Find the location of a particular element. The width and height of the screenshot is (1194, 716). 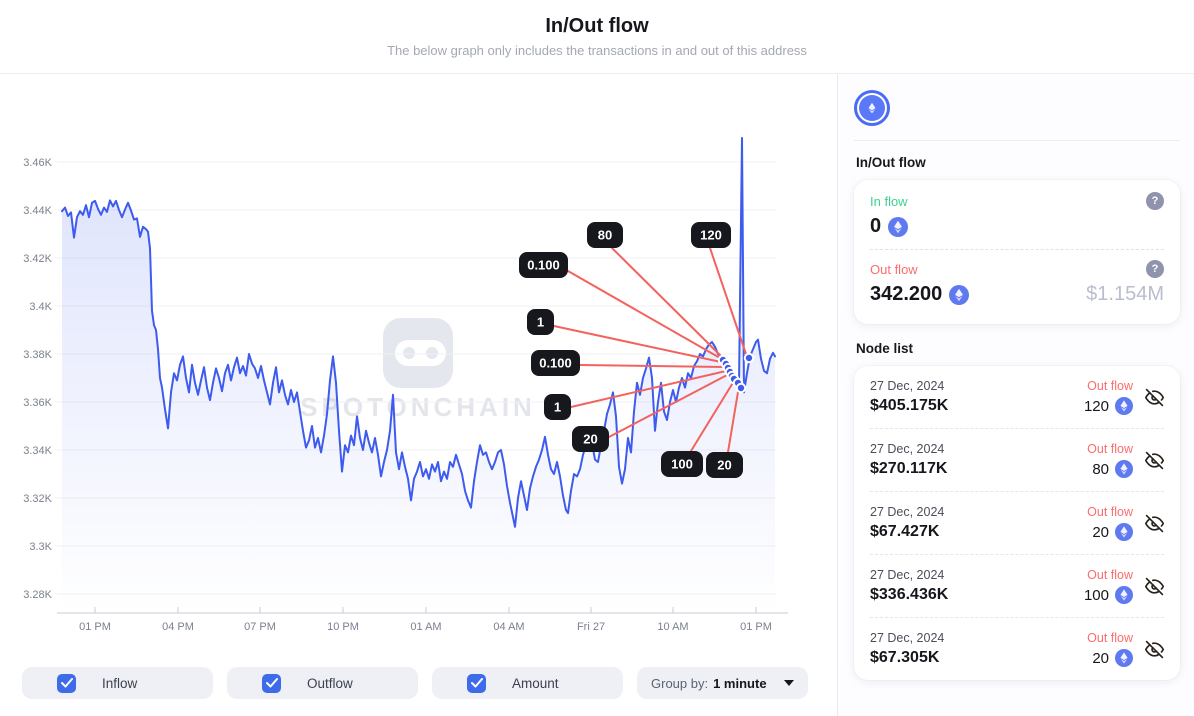

chart-controls: Inflow Outflow Amount Group by: 1 minute is located at coordinates (418, 683).